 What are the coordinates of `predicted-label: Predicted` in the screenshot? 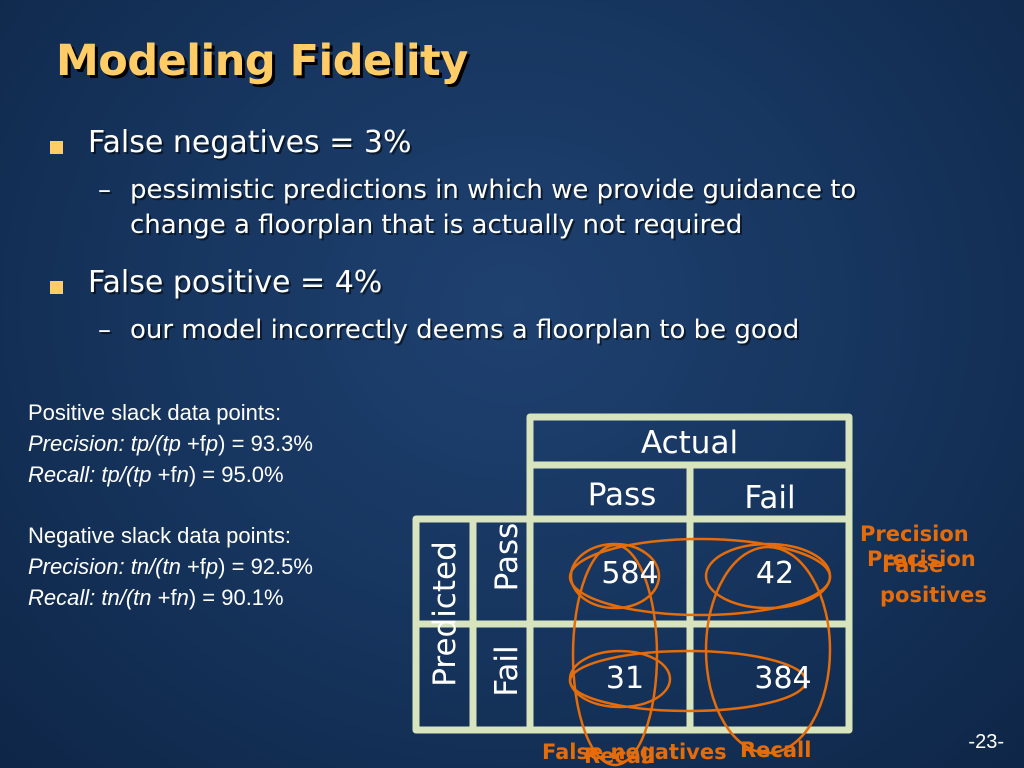 It's located at (445, 614).